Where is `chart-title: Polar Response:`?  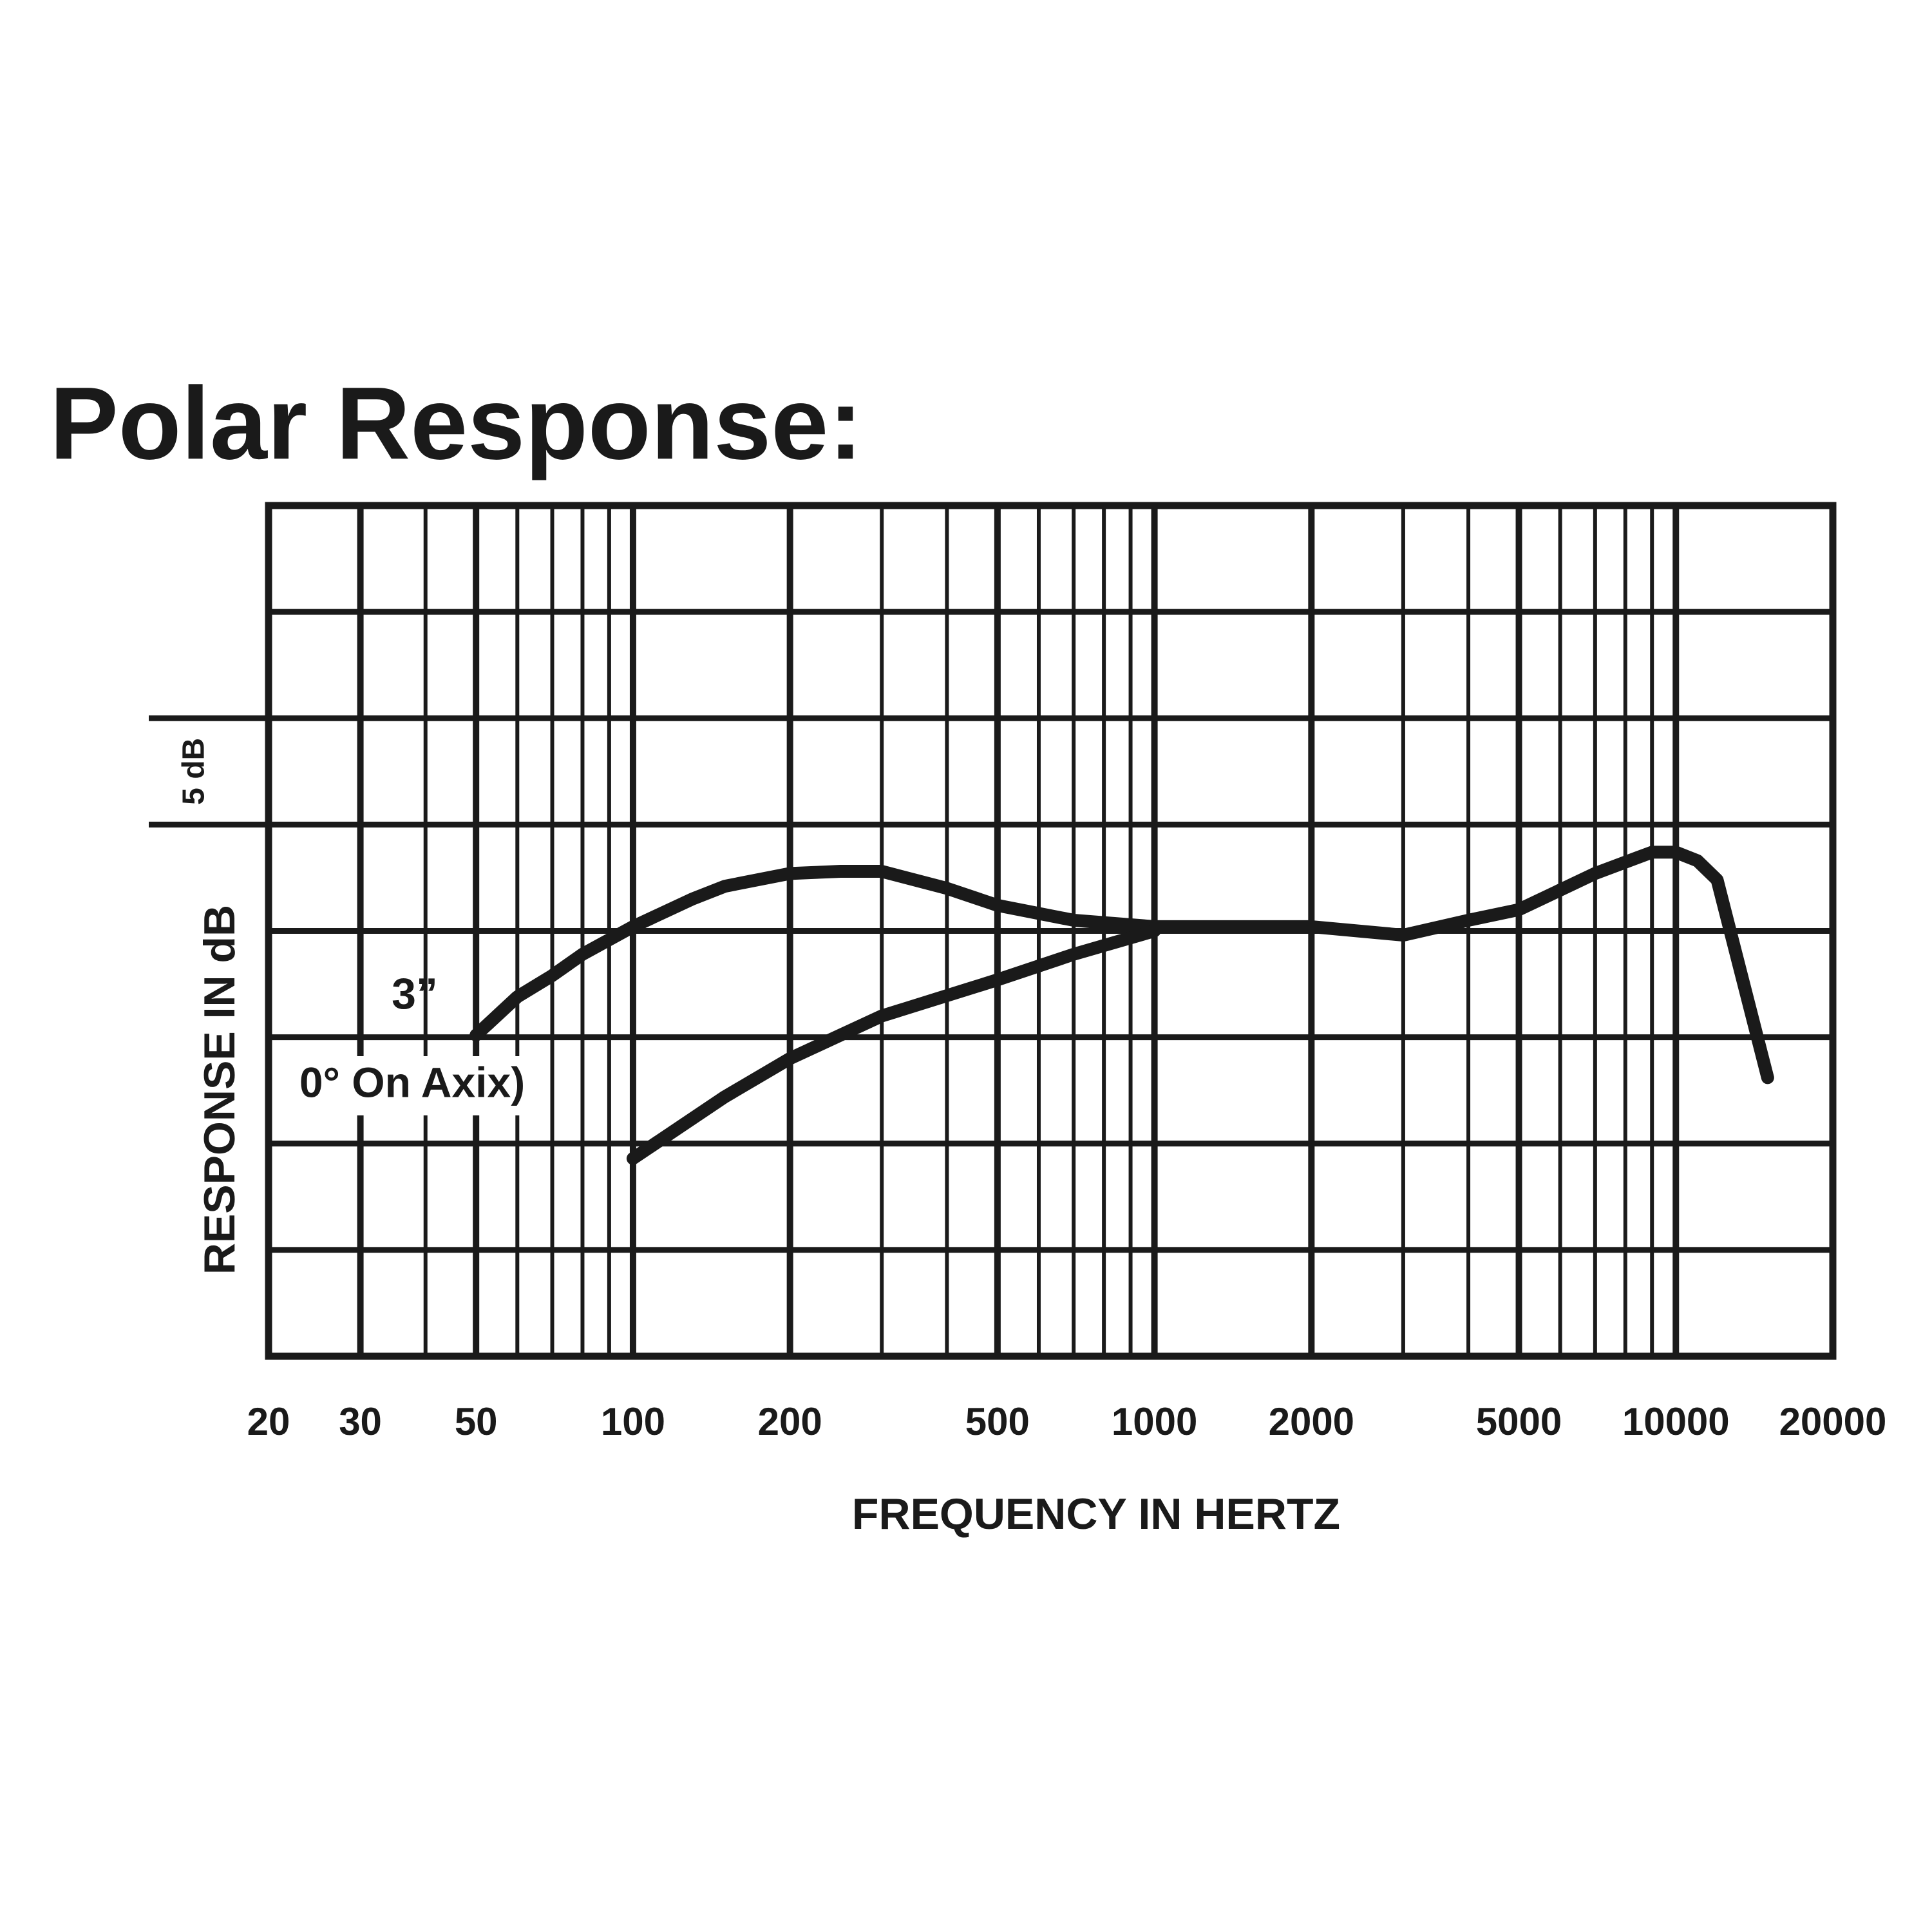
chart-title: Polar Response: is located at coordinates (457, 422).